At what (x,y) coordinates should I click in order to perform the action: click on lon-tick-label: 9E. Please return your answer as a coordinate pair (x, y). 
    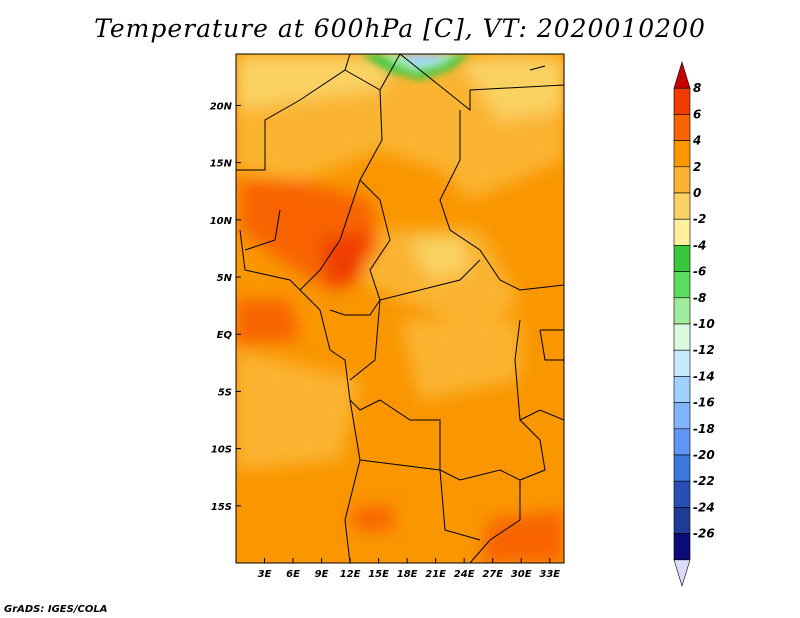
    Looking at the image, I should click on (322, 574).